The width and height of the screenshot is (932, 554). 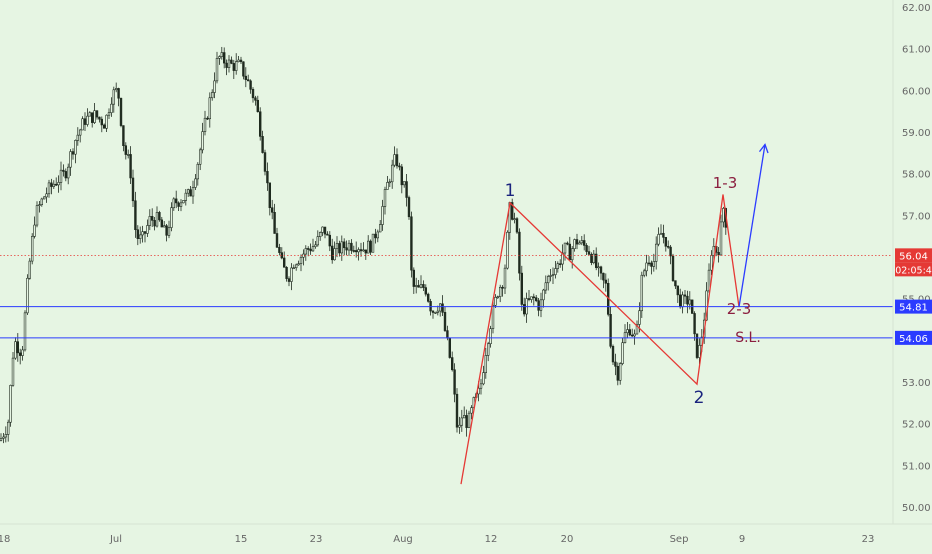 What do you see at coordinates (446, 296) in the screenshot?
I see `levels-layer` at bounding box center [446, 296].